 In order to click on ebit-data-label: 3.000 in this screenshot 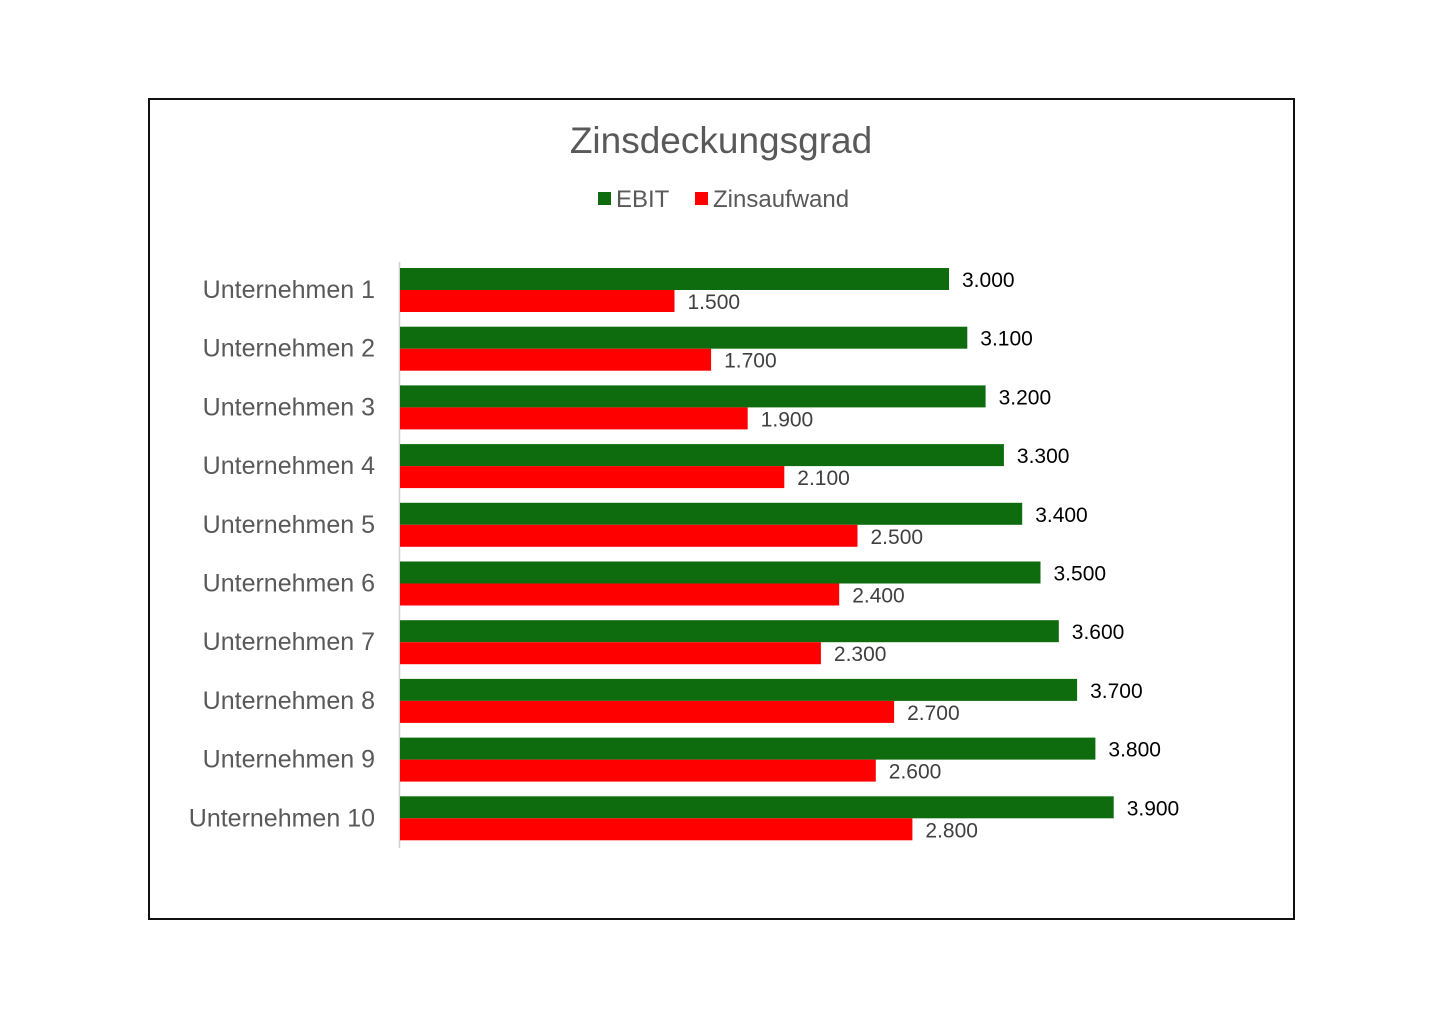, I will do `click(988, 280)`.